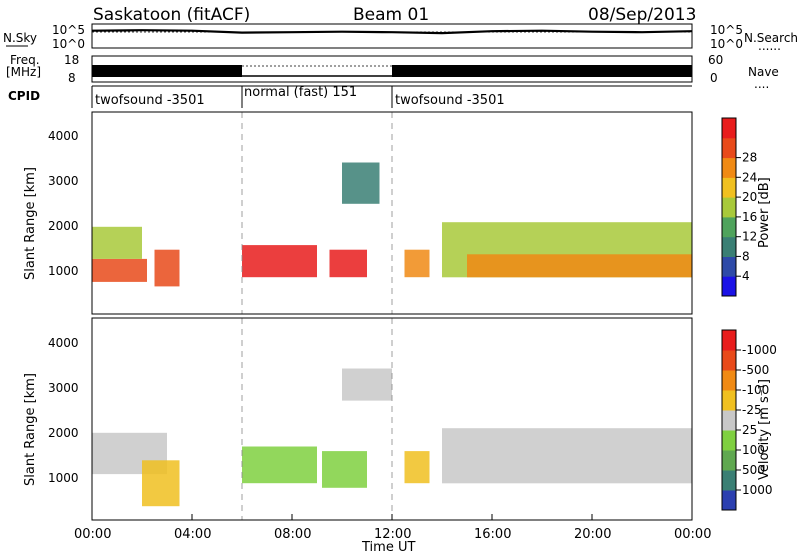  I want to click on power-cbar-tick-1: 4, so click(746, 276).